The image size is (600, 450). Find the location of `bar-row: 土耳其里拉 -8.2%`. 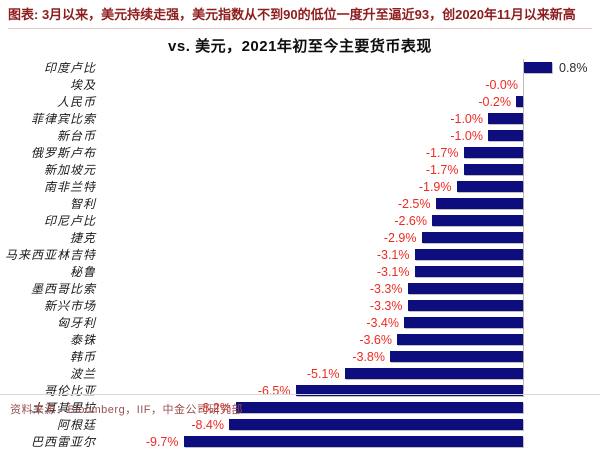

bar-row: 土耳其里拉 -8.2% is located at coordinates (300, 407).